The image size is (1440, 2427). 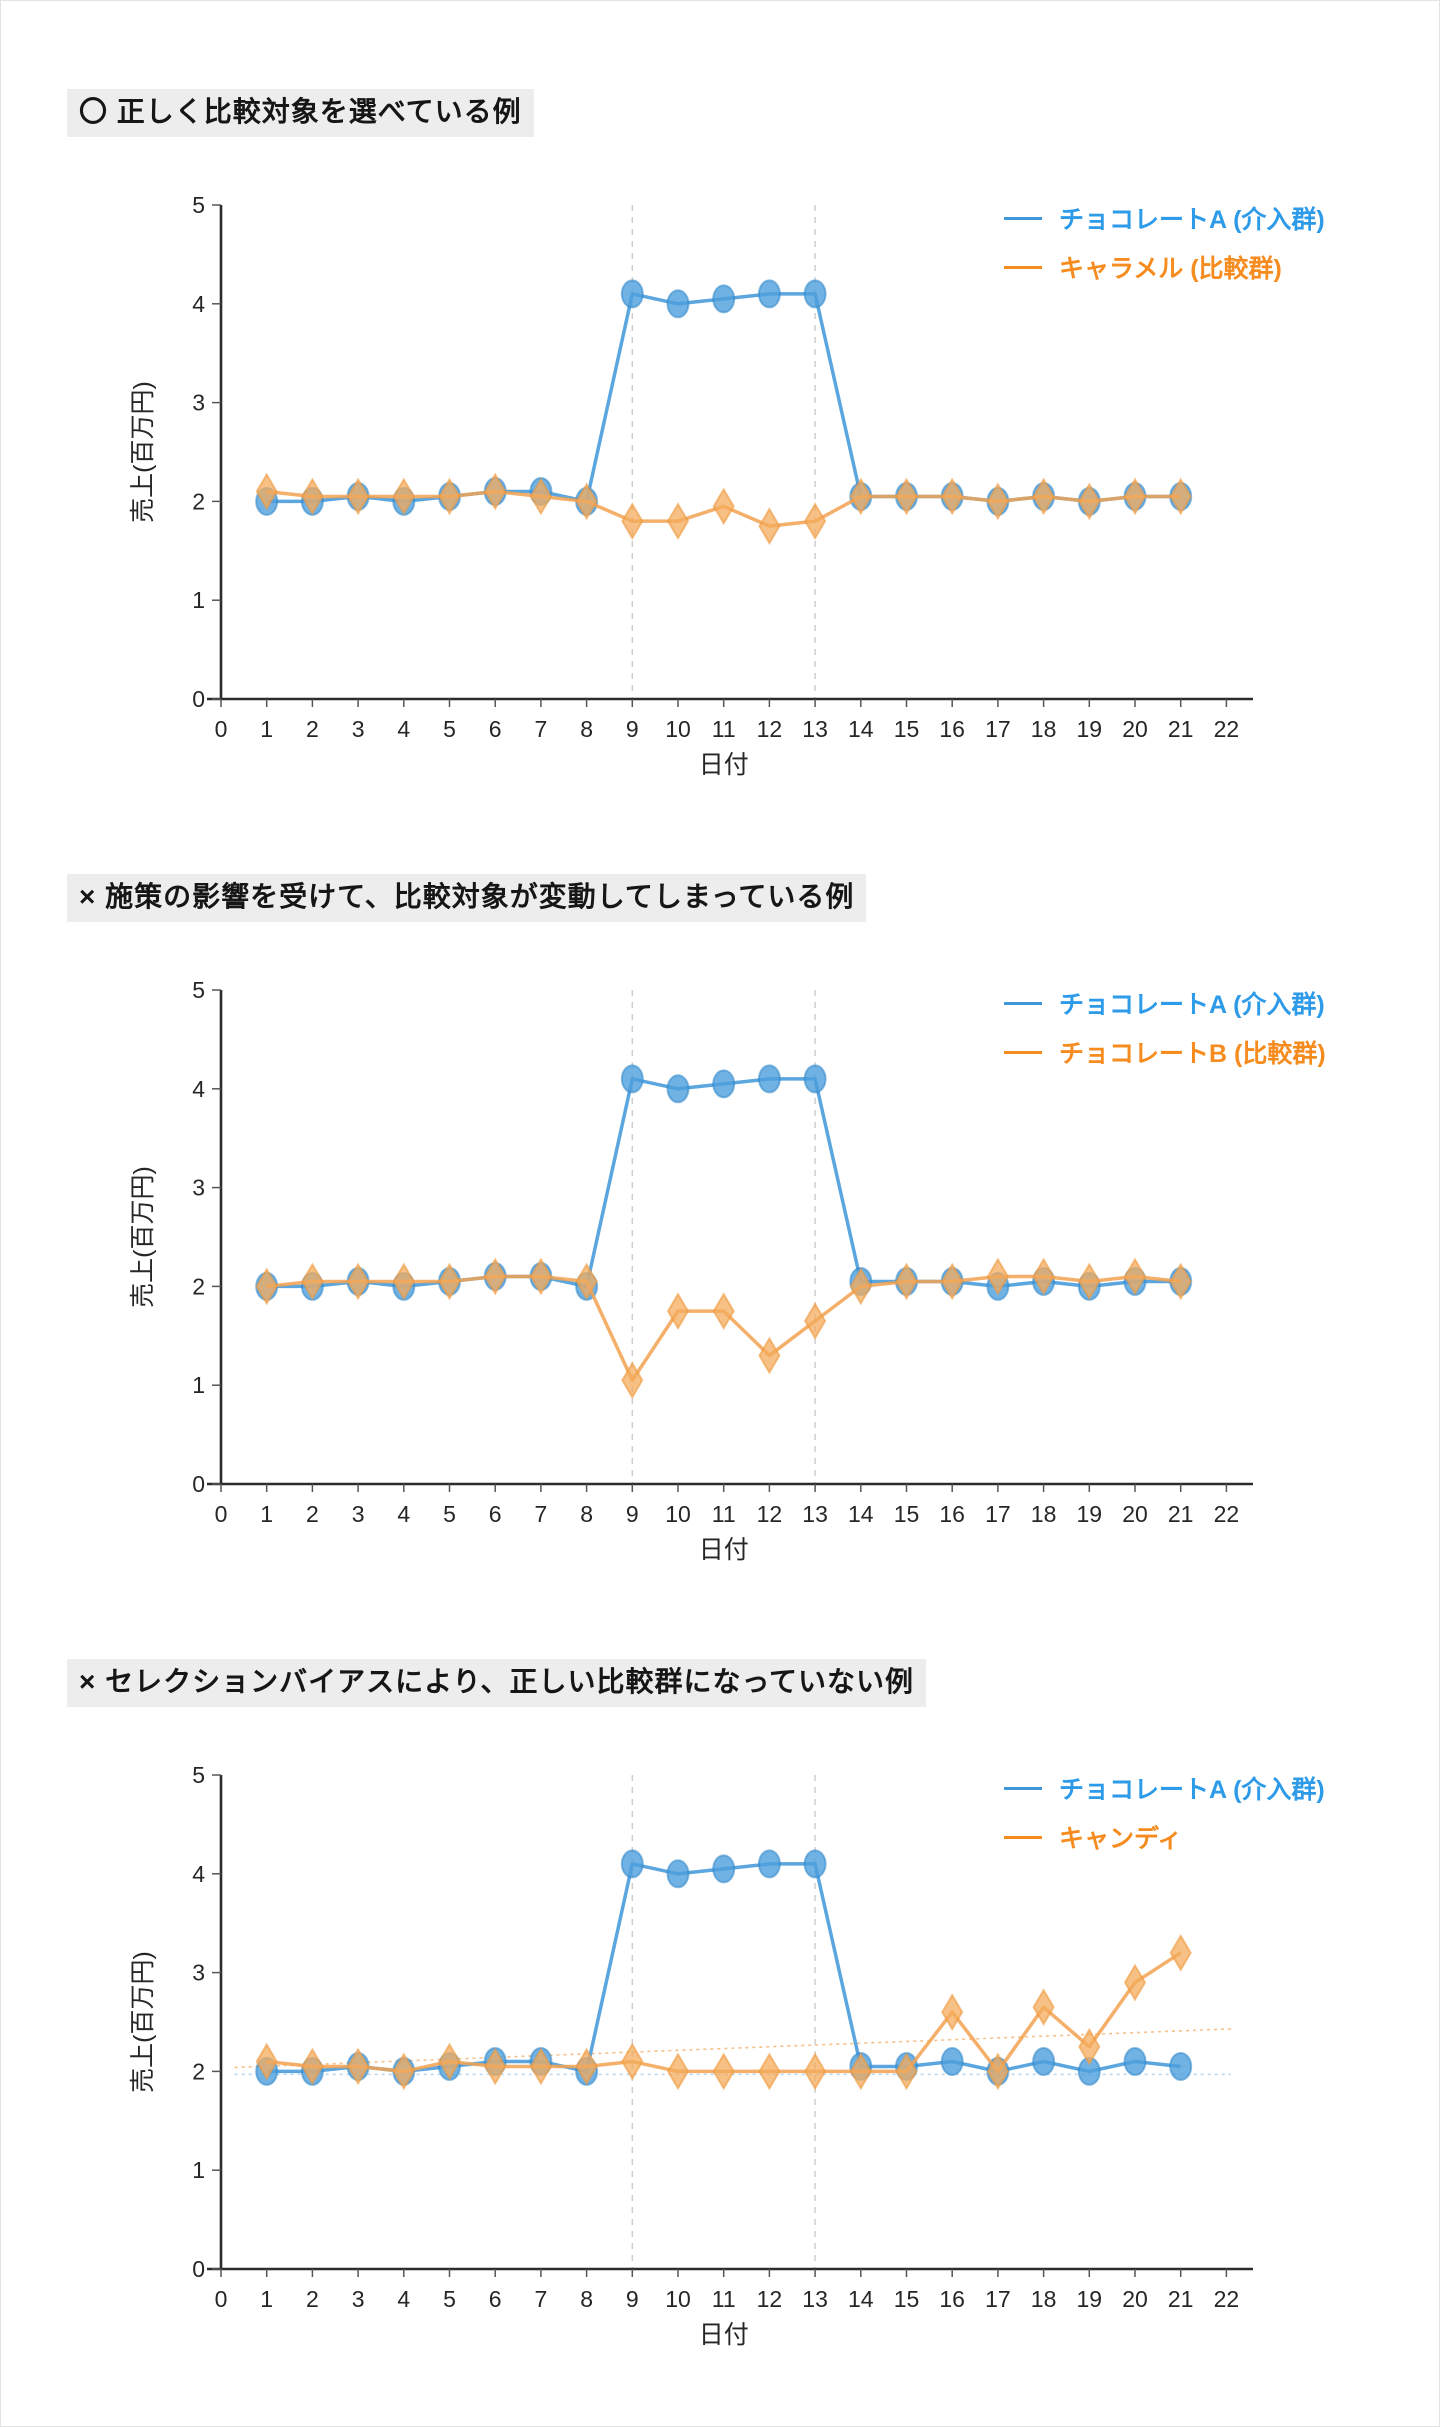 What do you see at coordinates (861, 1514) in the screenshot?
I see `x-tick-label: 14` at bounding box center [861, 1514].